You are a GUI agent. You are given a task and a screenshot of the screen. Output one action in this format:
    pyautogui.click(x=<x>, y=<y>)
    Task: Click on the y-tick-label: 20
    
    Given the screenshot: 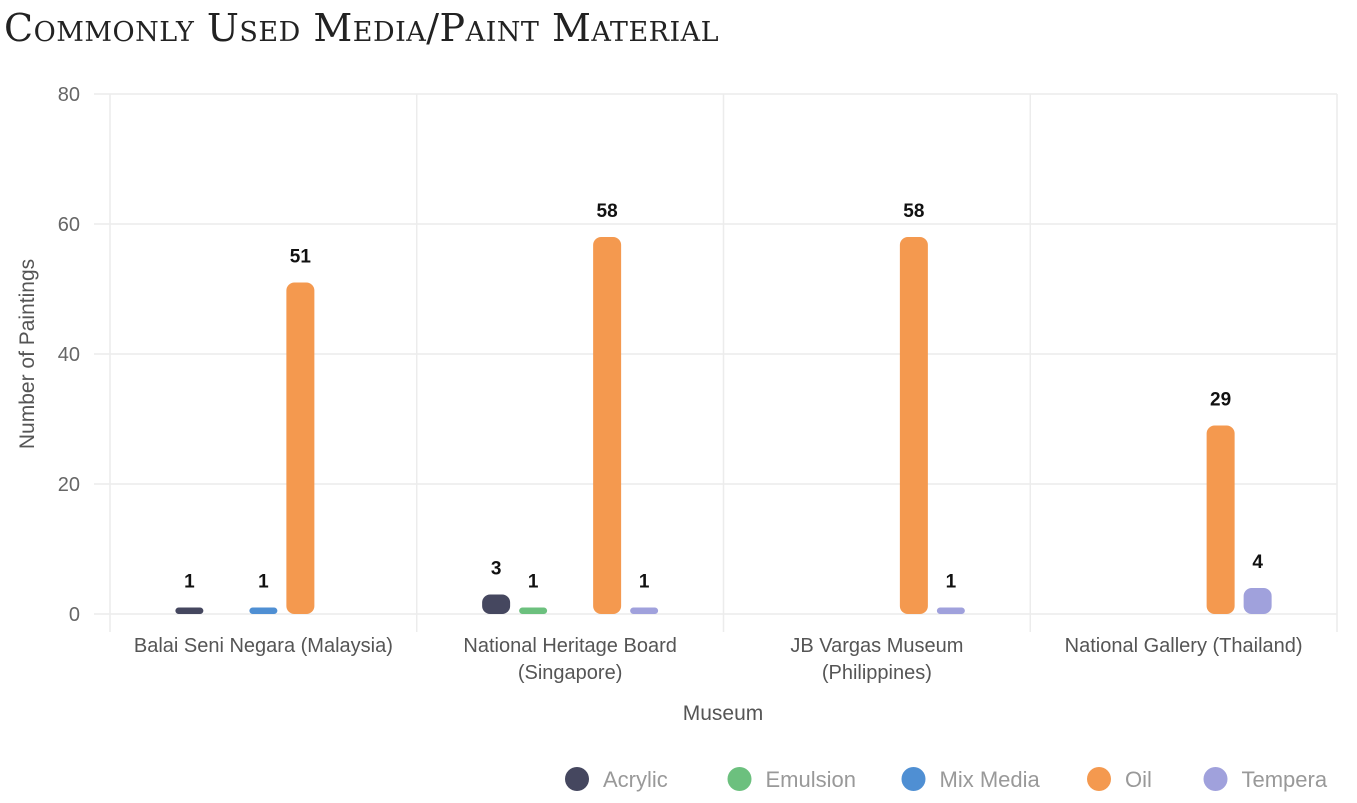 What is the action you would take?
    pyautogui.click(x=69, y=485)
    